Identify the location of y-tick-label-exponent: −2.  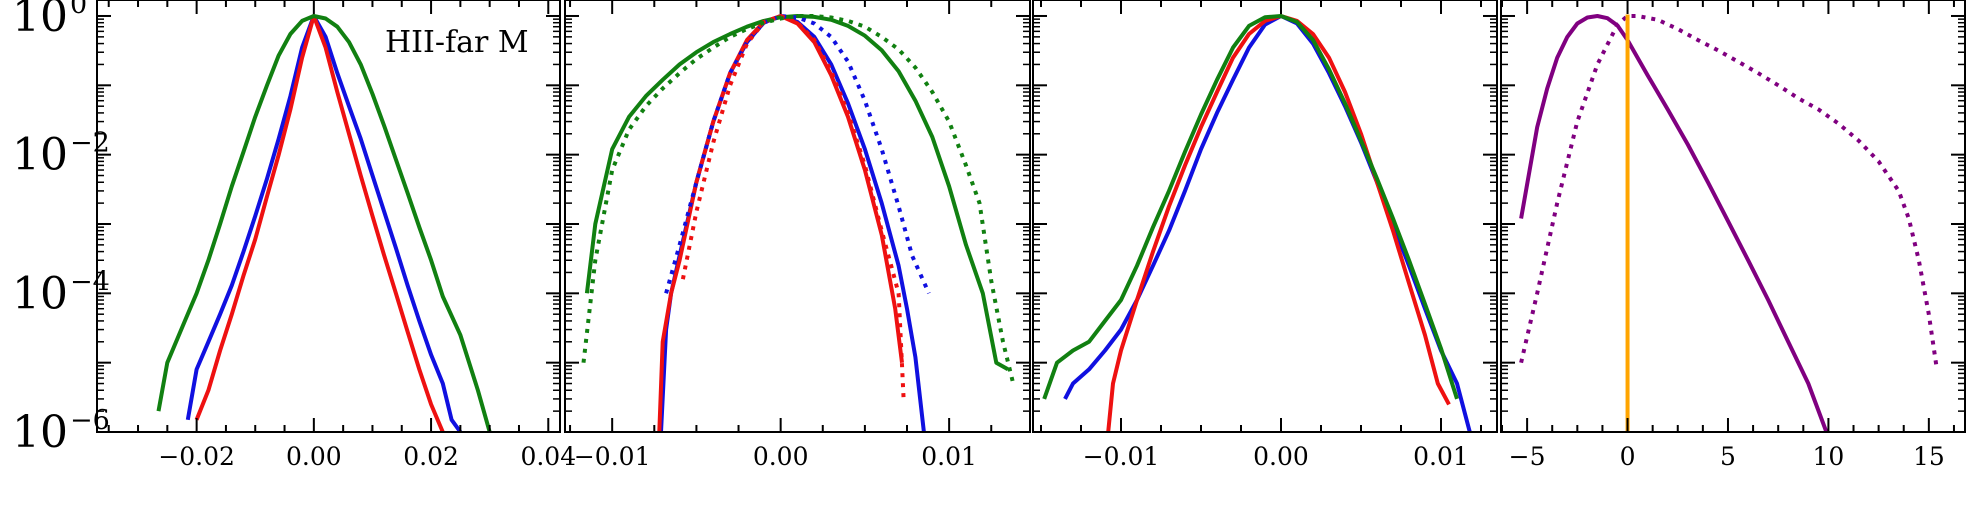
(90, 143).